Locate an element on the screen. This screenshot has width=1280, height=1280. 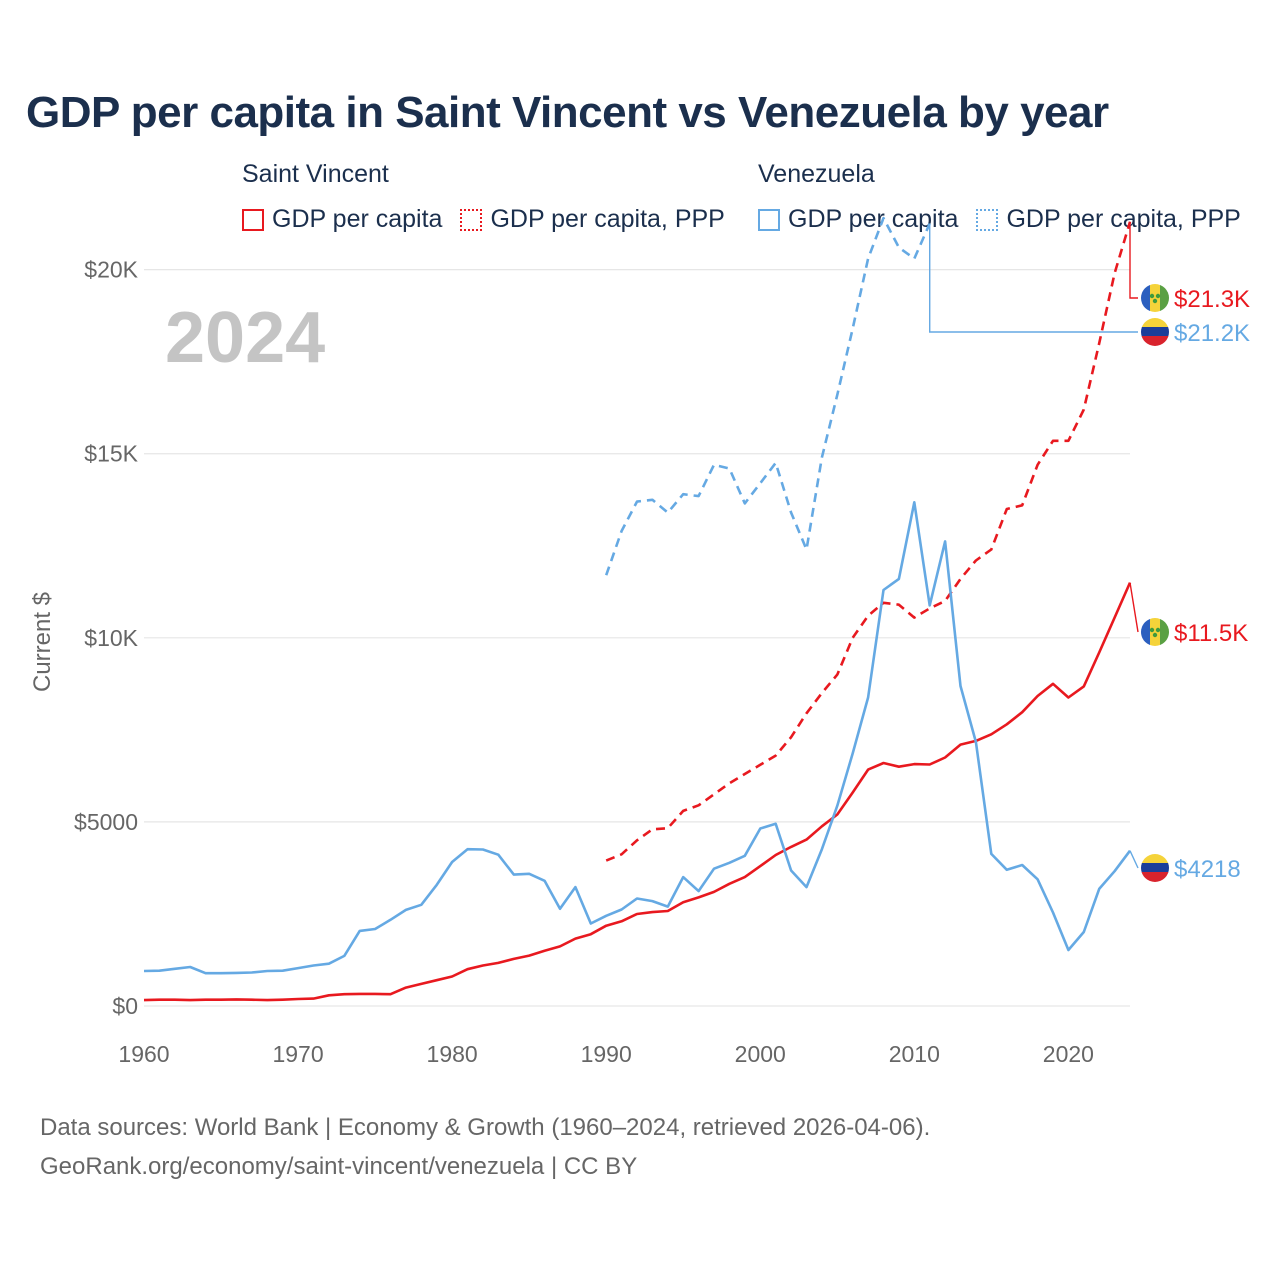
legend-group-title: Venezuela is located at coordinates (816, 174).